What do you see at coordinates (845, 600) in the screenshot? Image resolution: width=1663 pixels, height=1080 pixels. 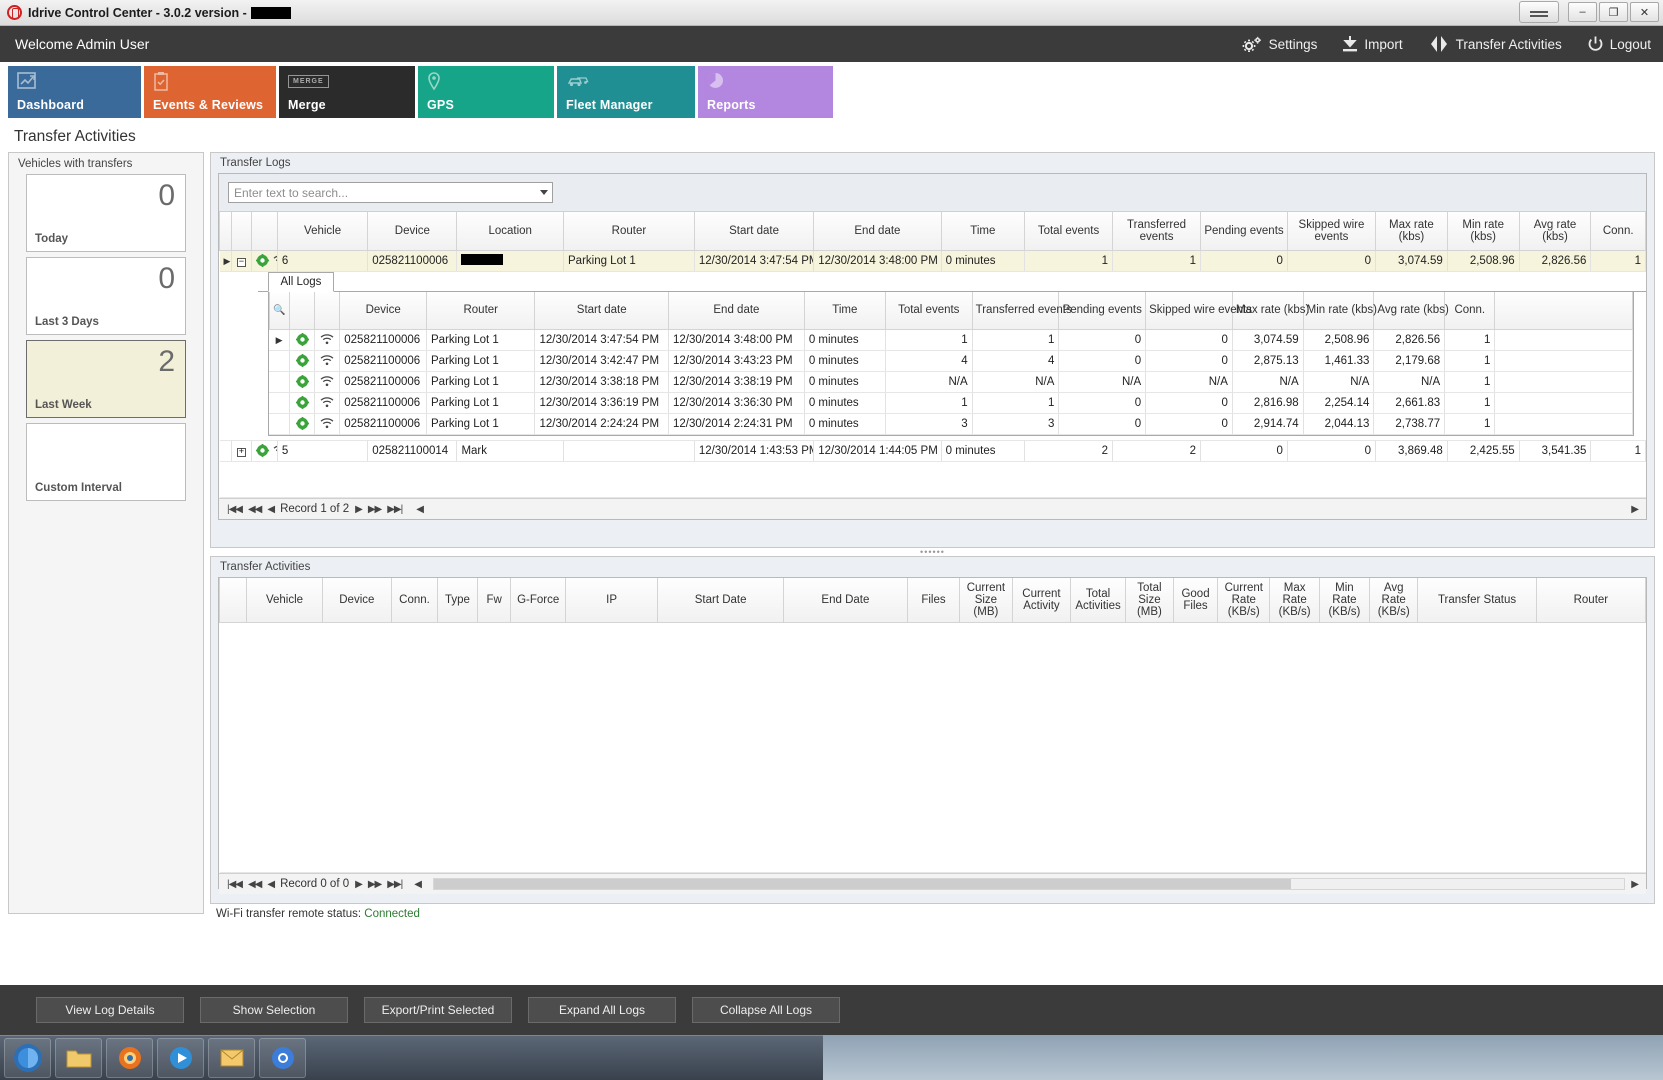 I see `th-ta-end-date: End Date` at bounding box center [845, 600].